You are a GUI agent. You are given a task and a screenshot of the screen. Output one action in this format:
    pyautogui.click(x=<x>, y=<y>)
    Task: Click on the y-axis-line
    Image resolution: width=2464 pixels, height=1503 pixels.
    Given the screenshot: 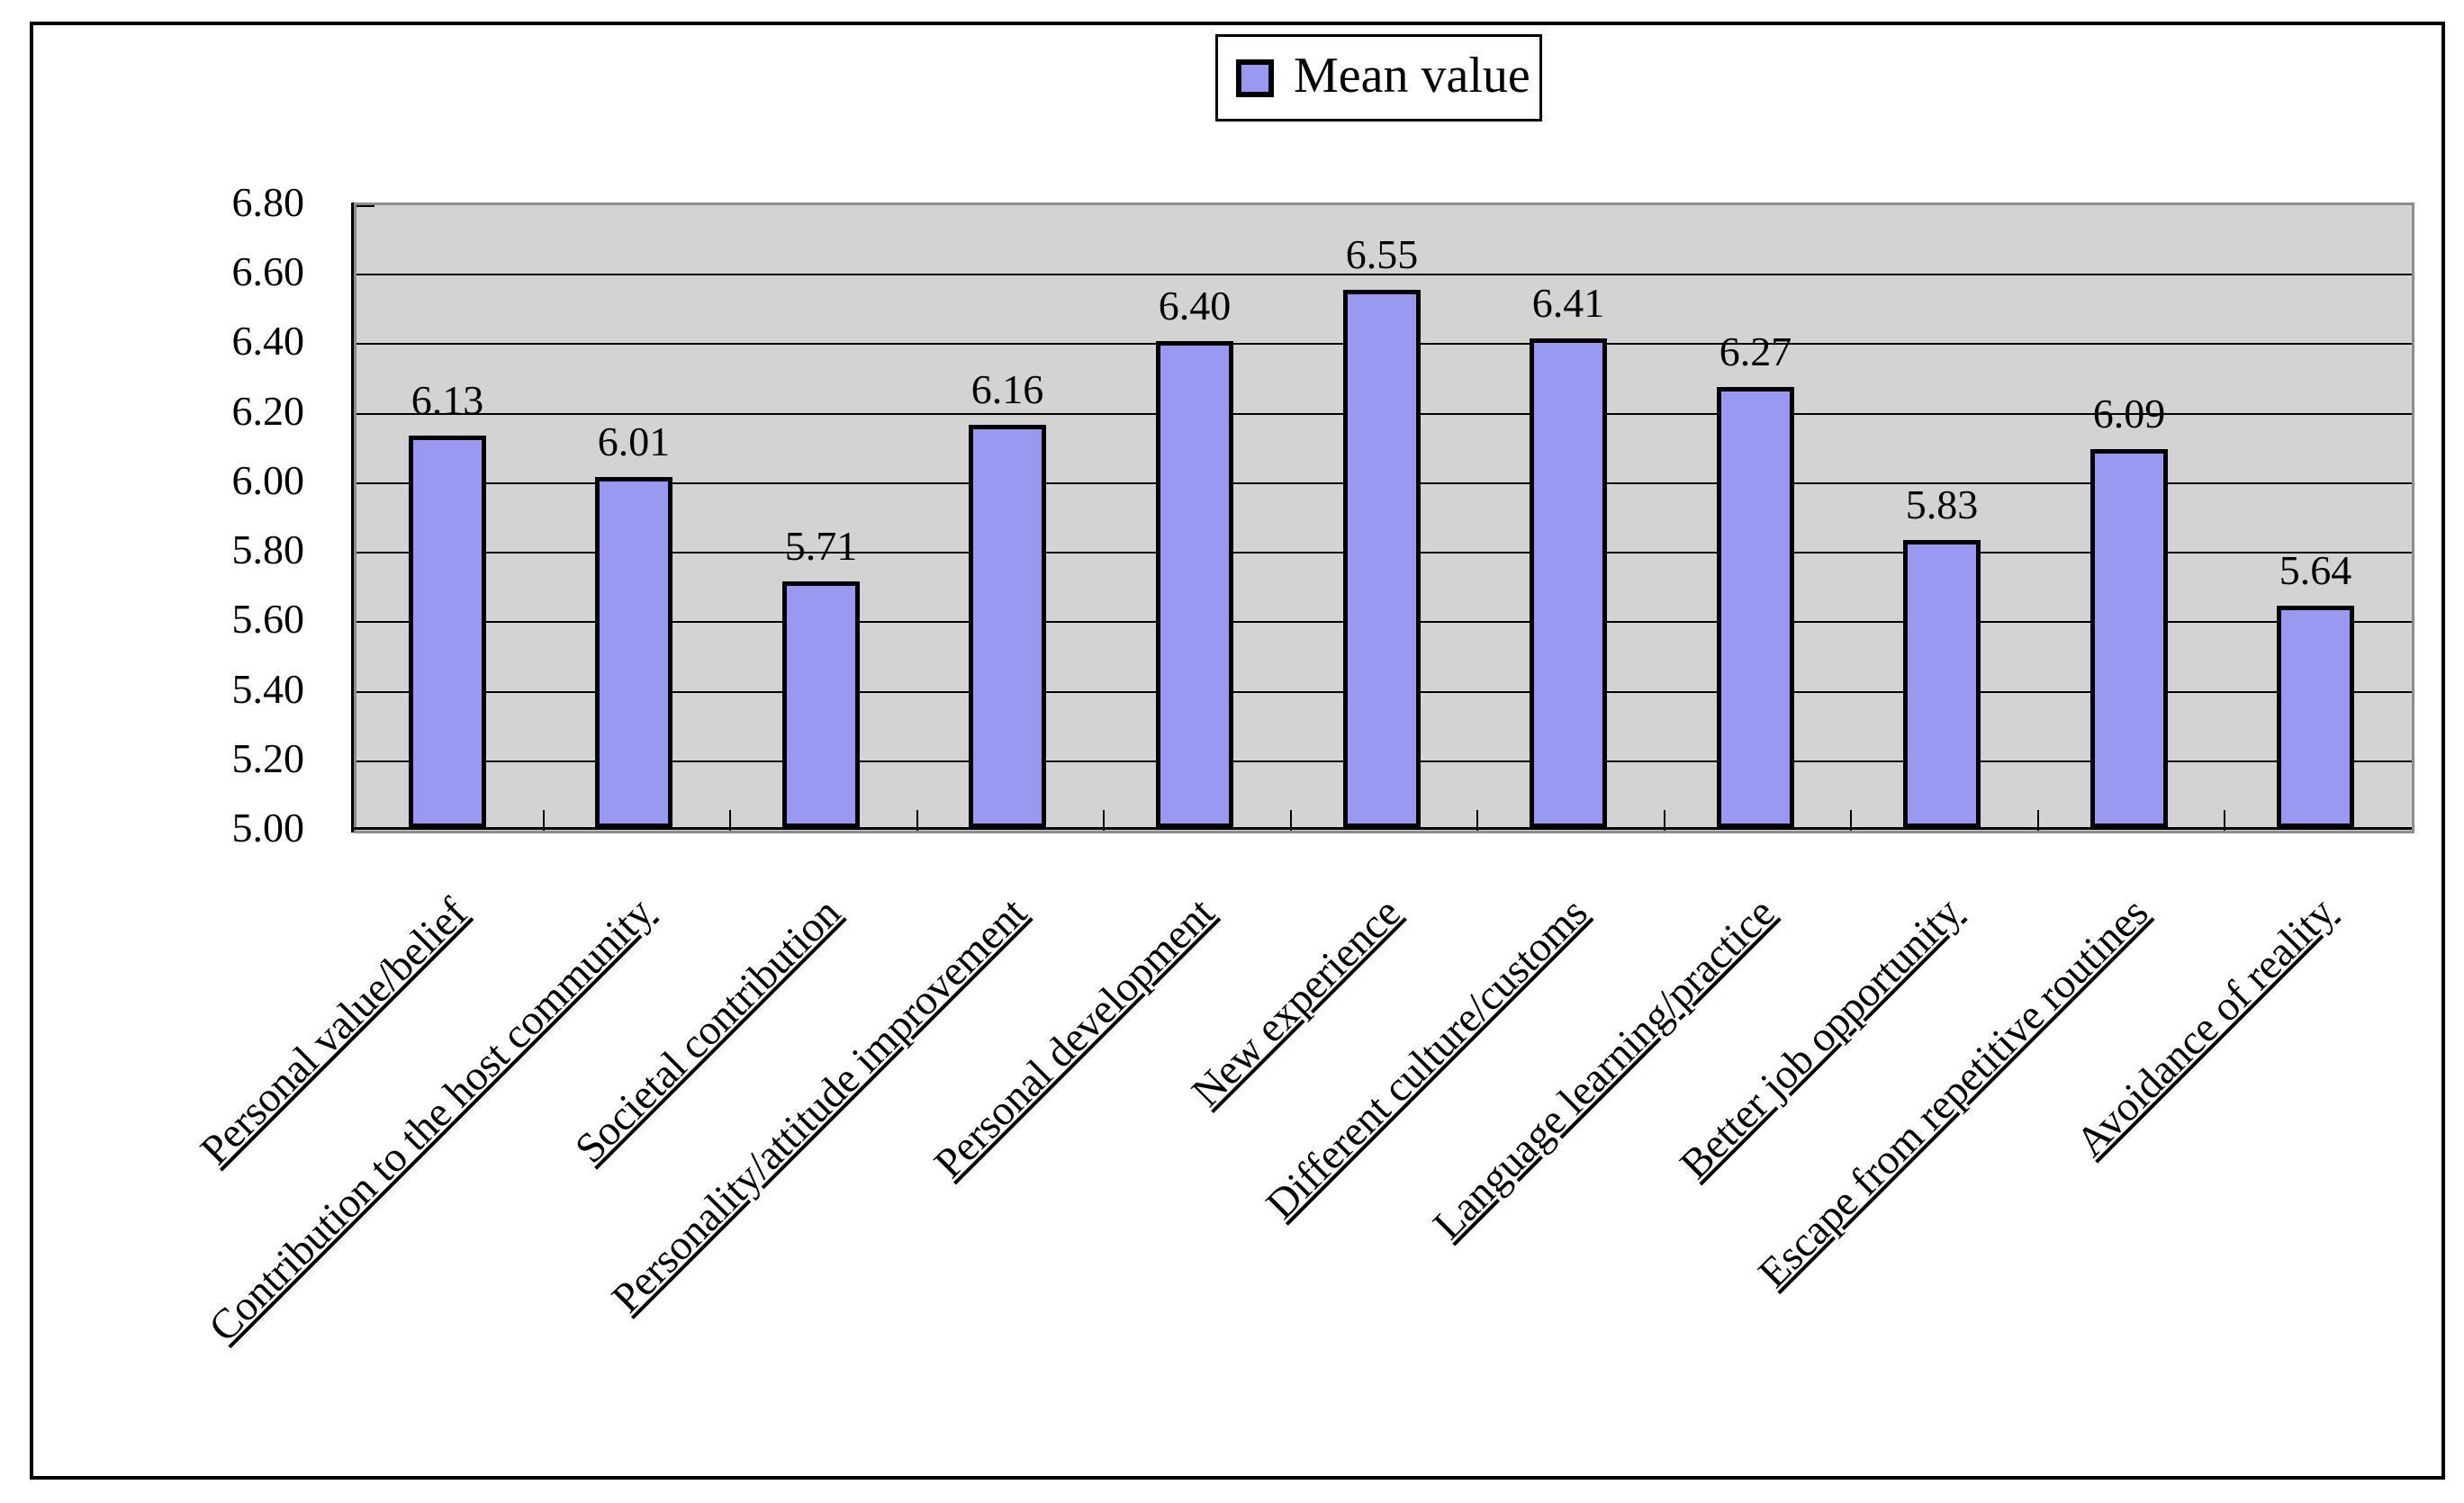 What is the action you would take?
    pyautogui.click(x=352, y=517)
    